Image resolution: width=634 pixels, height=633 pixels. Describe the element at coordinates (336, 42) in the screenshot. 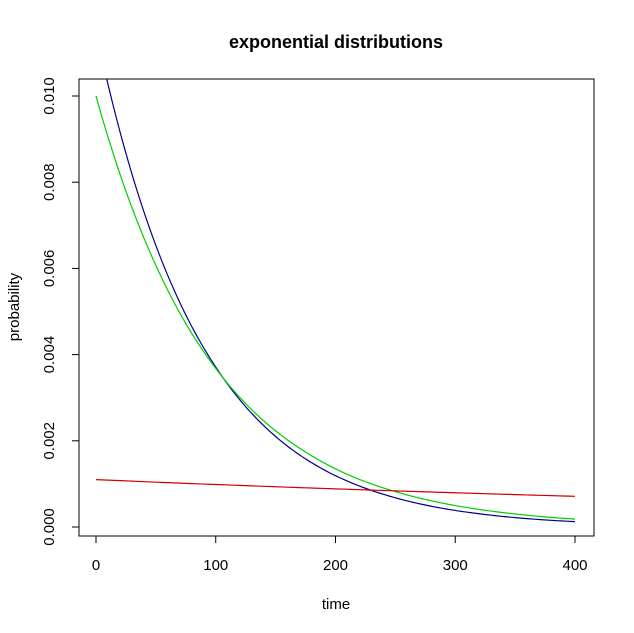

I see `chart-title: exponential distributions` at that location.